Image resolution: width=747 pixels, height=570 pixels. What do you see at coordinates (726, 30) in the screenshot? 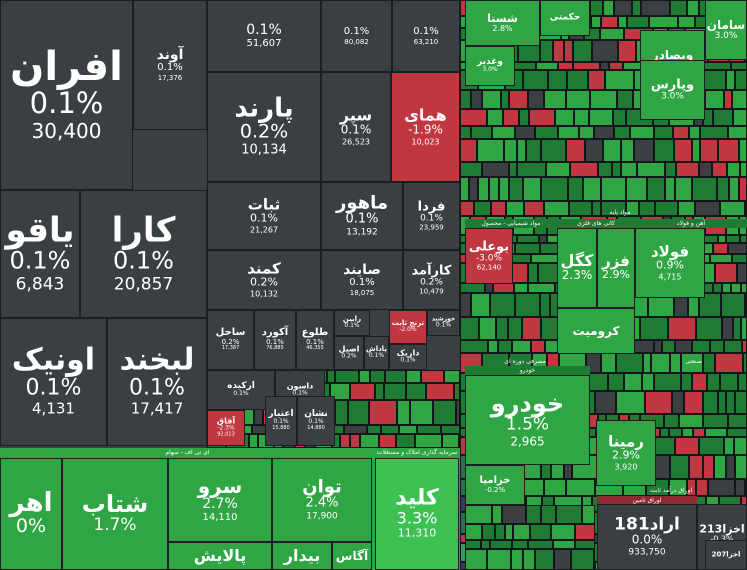
I see `tile-samand: سامان 3.0%` at bounding box center [726, 30].